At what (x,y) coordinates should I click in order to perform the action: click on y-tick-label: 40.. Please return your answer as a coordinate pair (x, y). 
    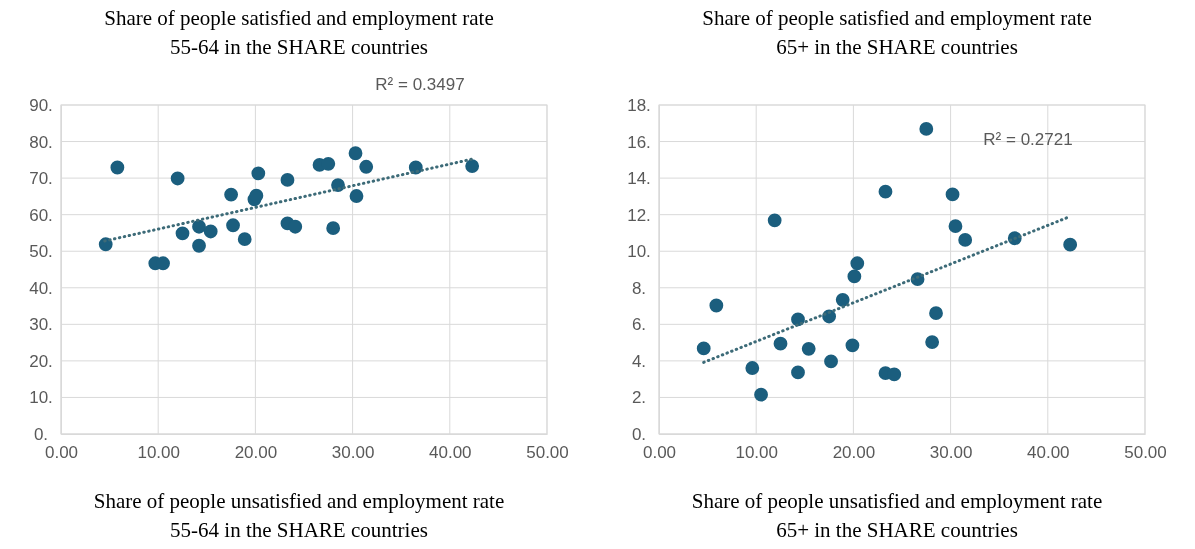
    Looking at the image, I should click on (41, 288).